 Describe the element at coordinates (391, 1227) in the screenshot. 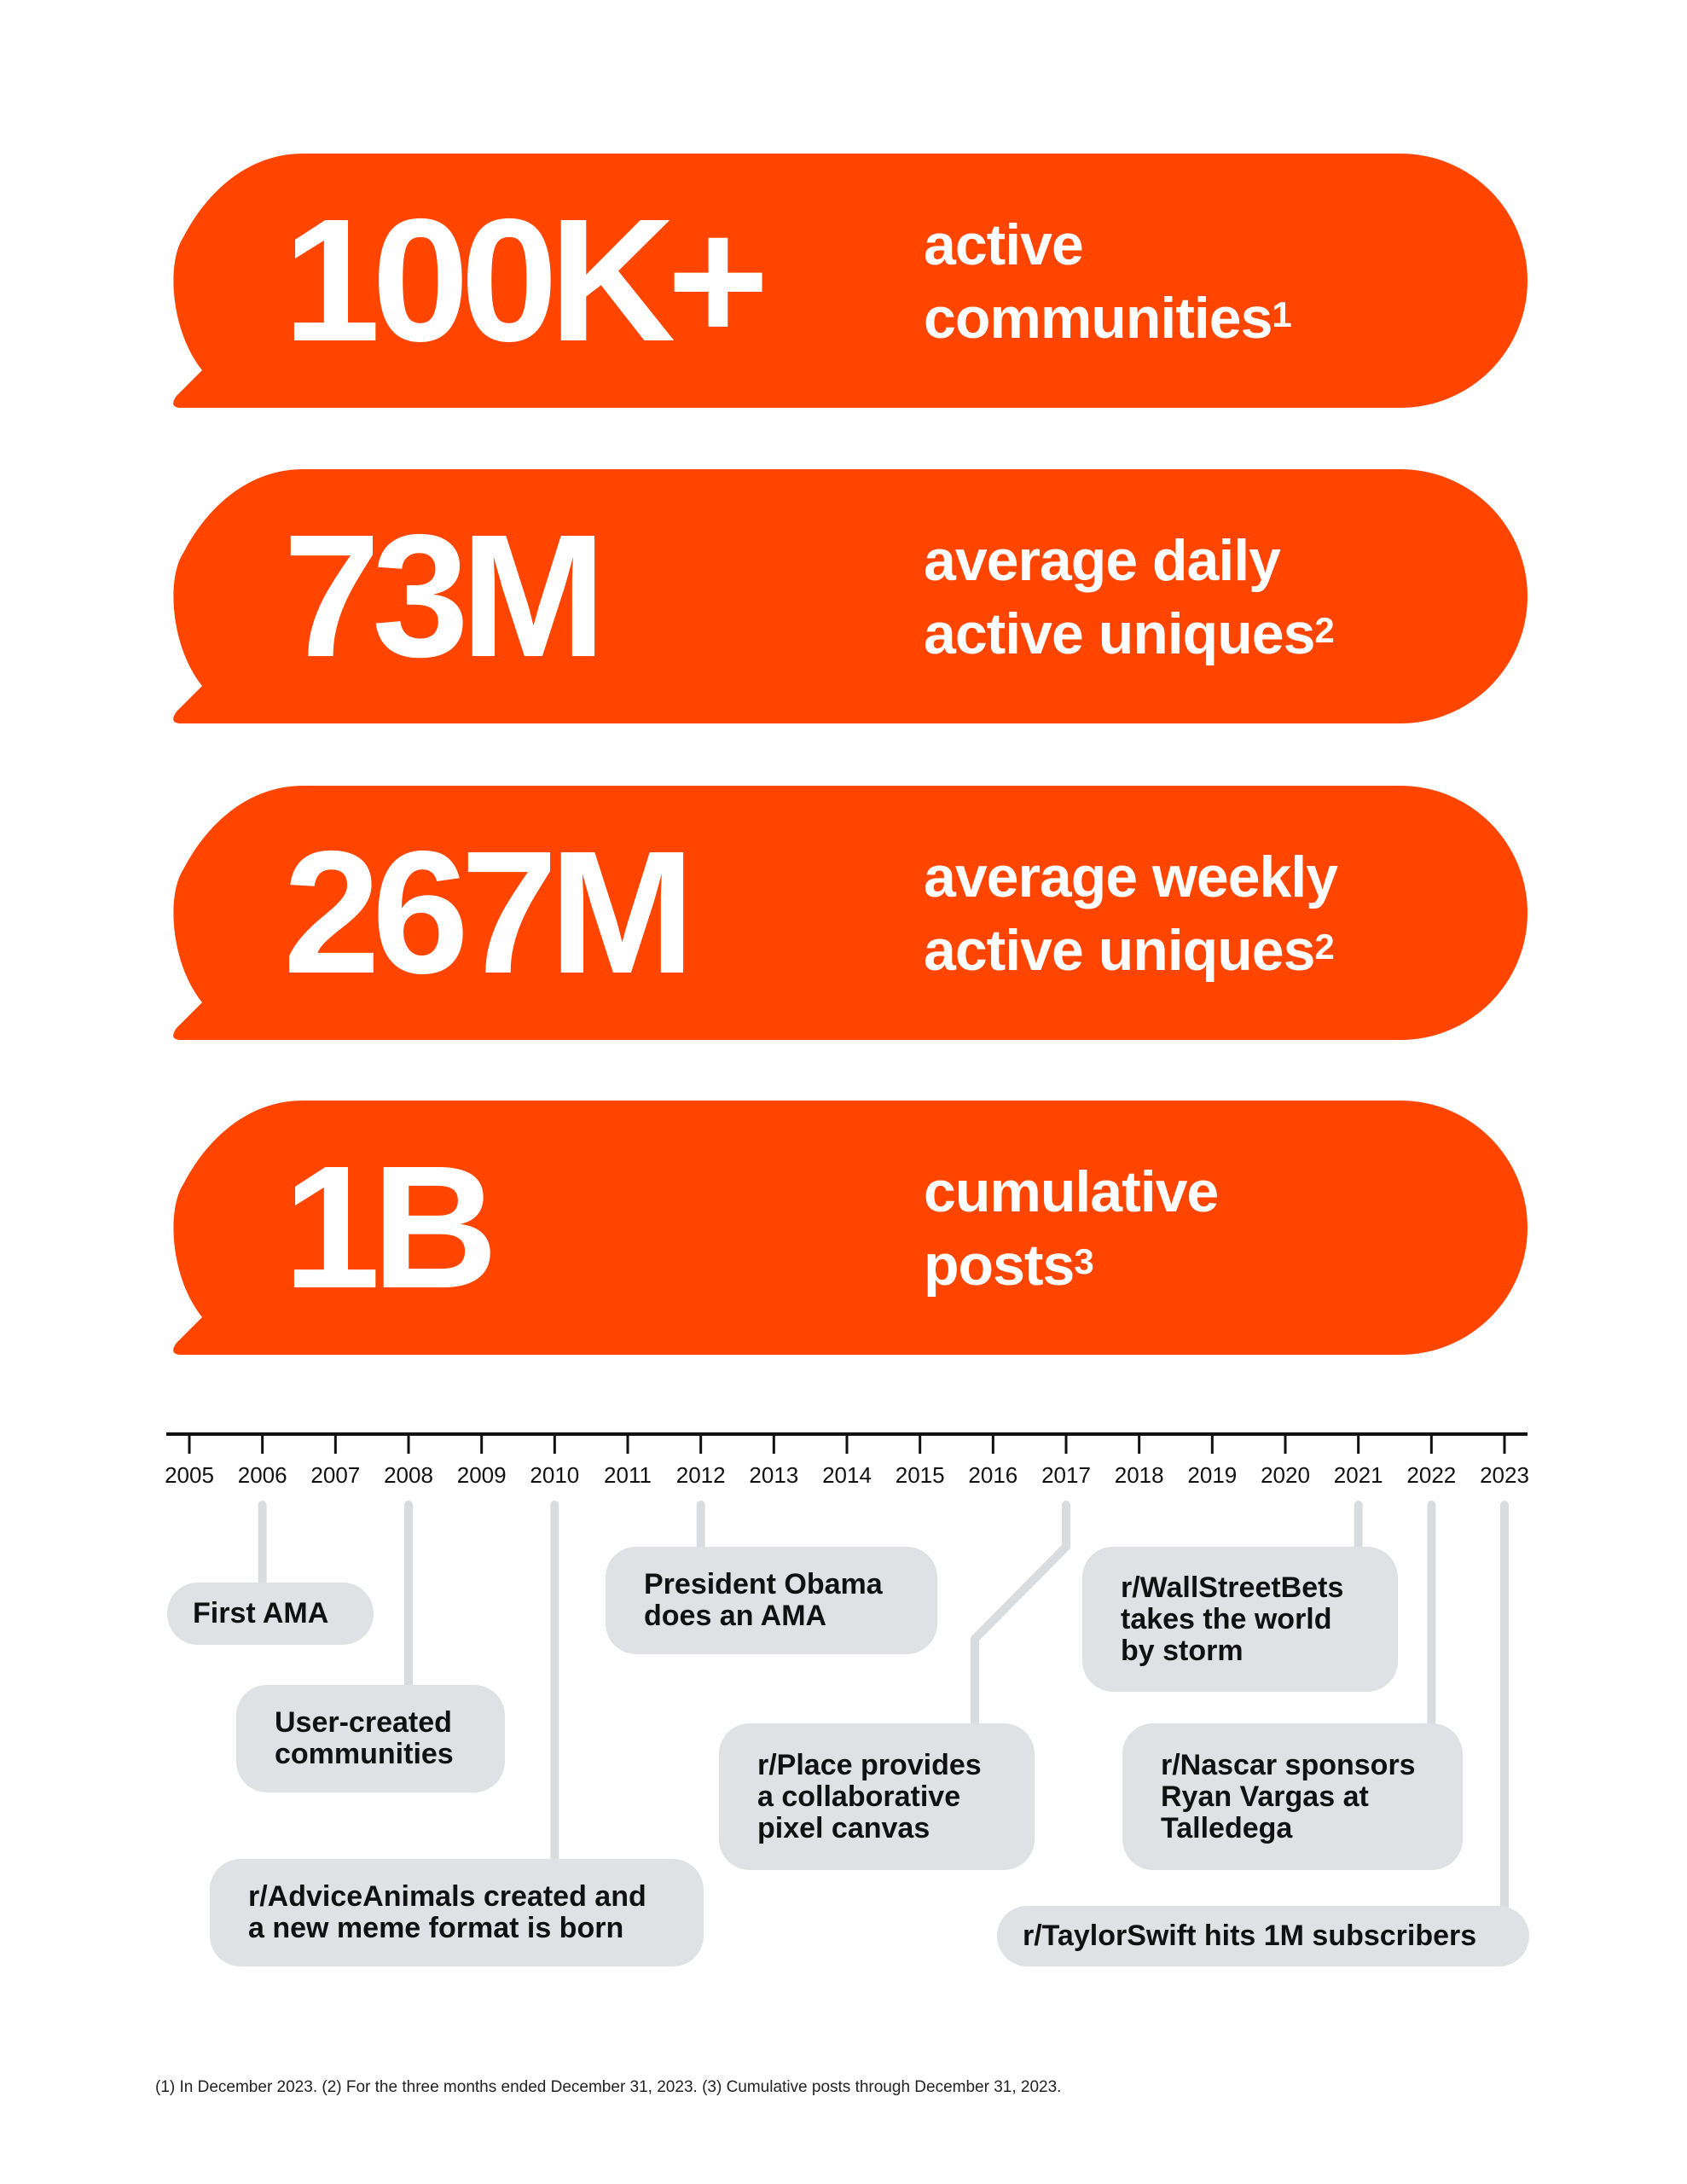

I see `stat-value: 1B` at that location.